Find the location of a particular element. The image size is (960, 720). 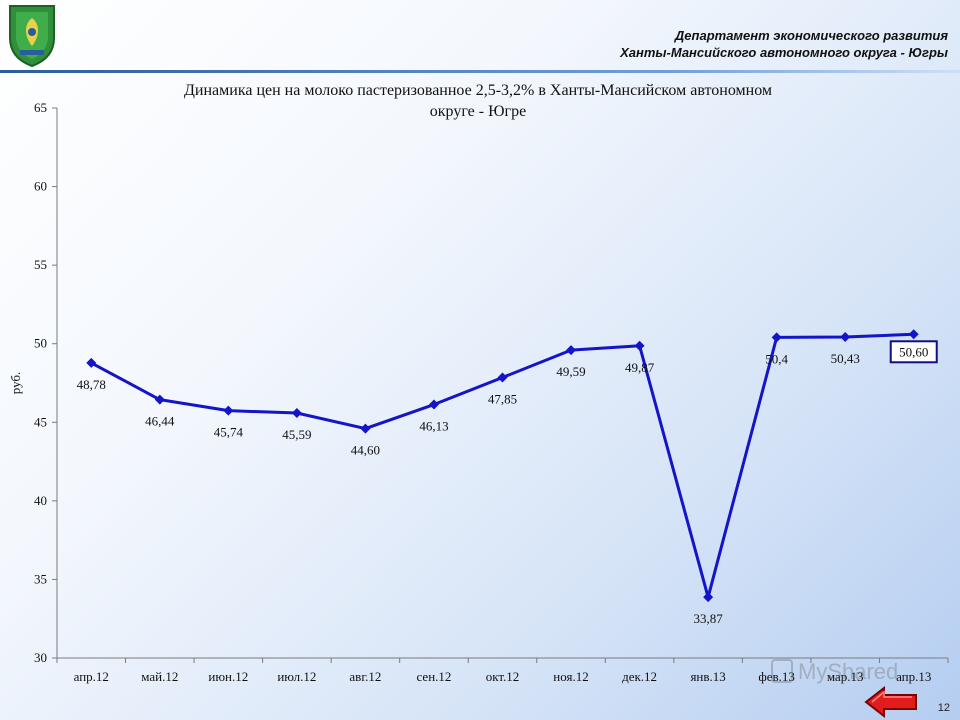

header-divider is located at coordinates (480, 71).